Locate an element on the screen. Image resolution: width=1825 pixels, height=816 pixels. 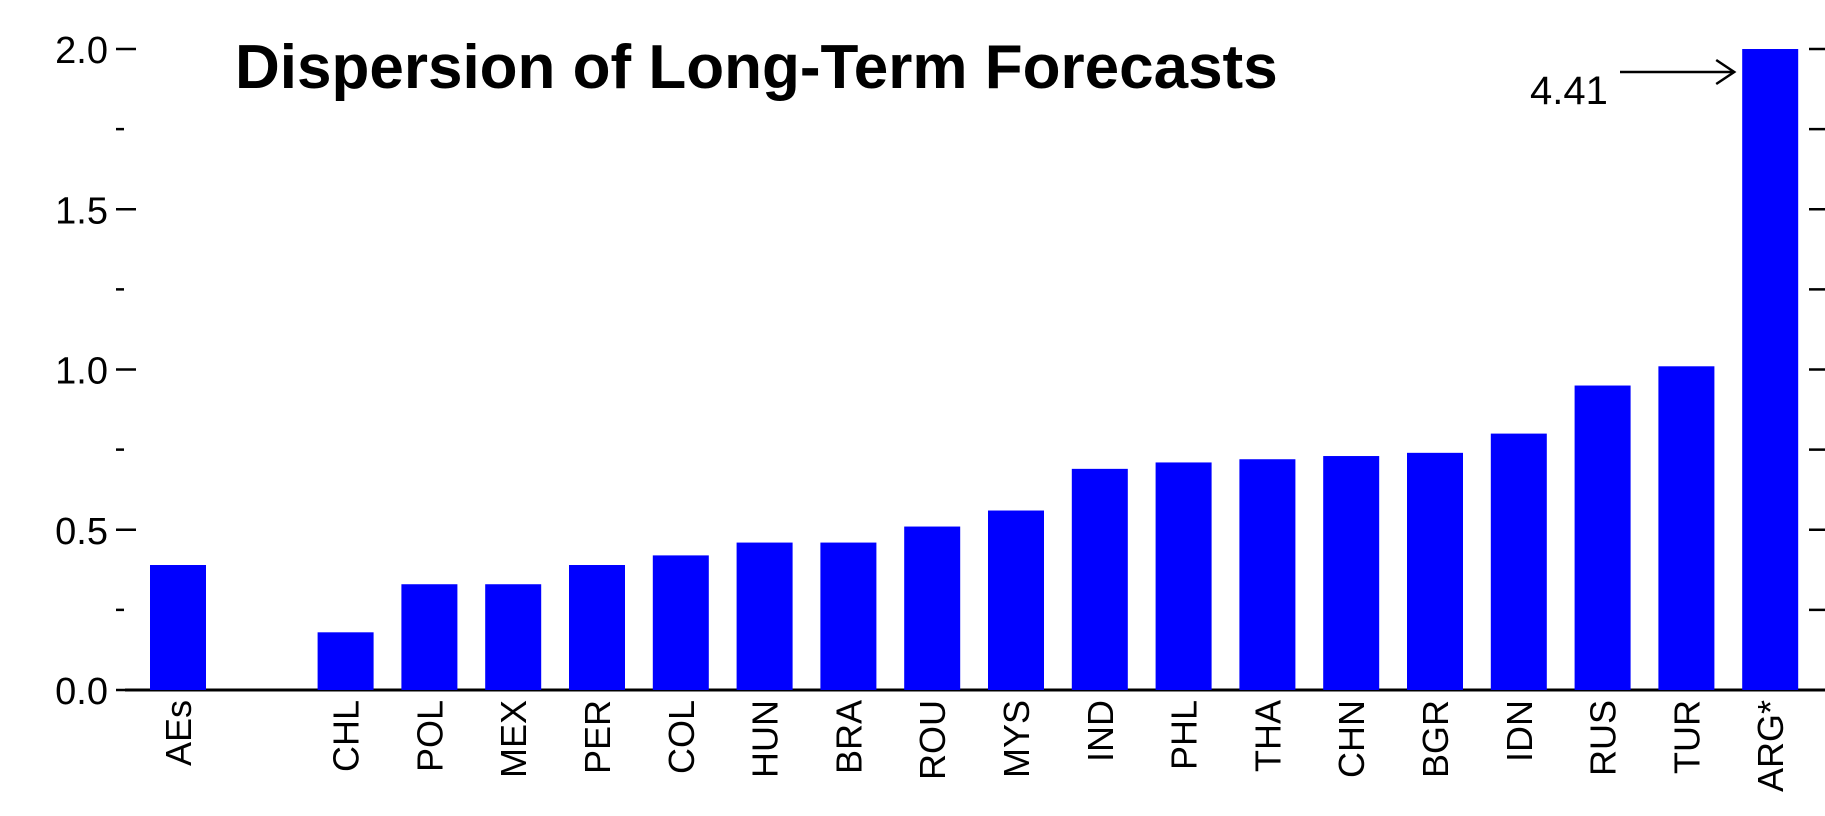
bar-bgr is located at coordinates (1435, 571).